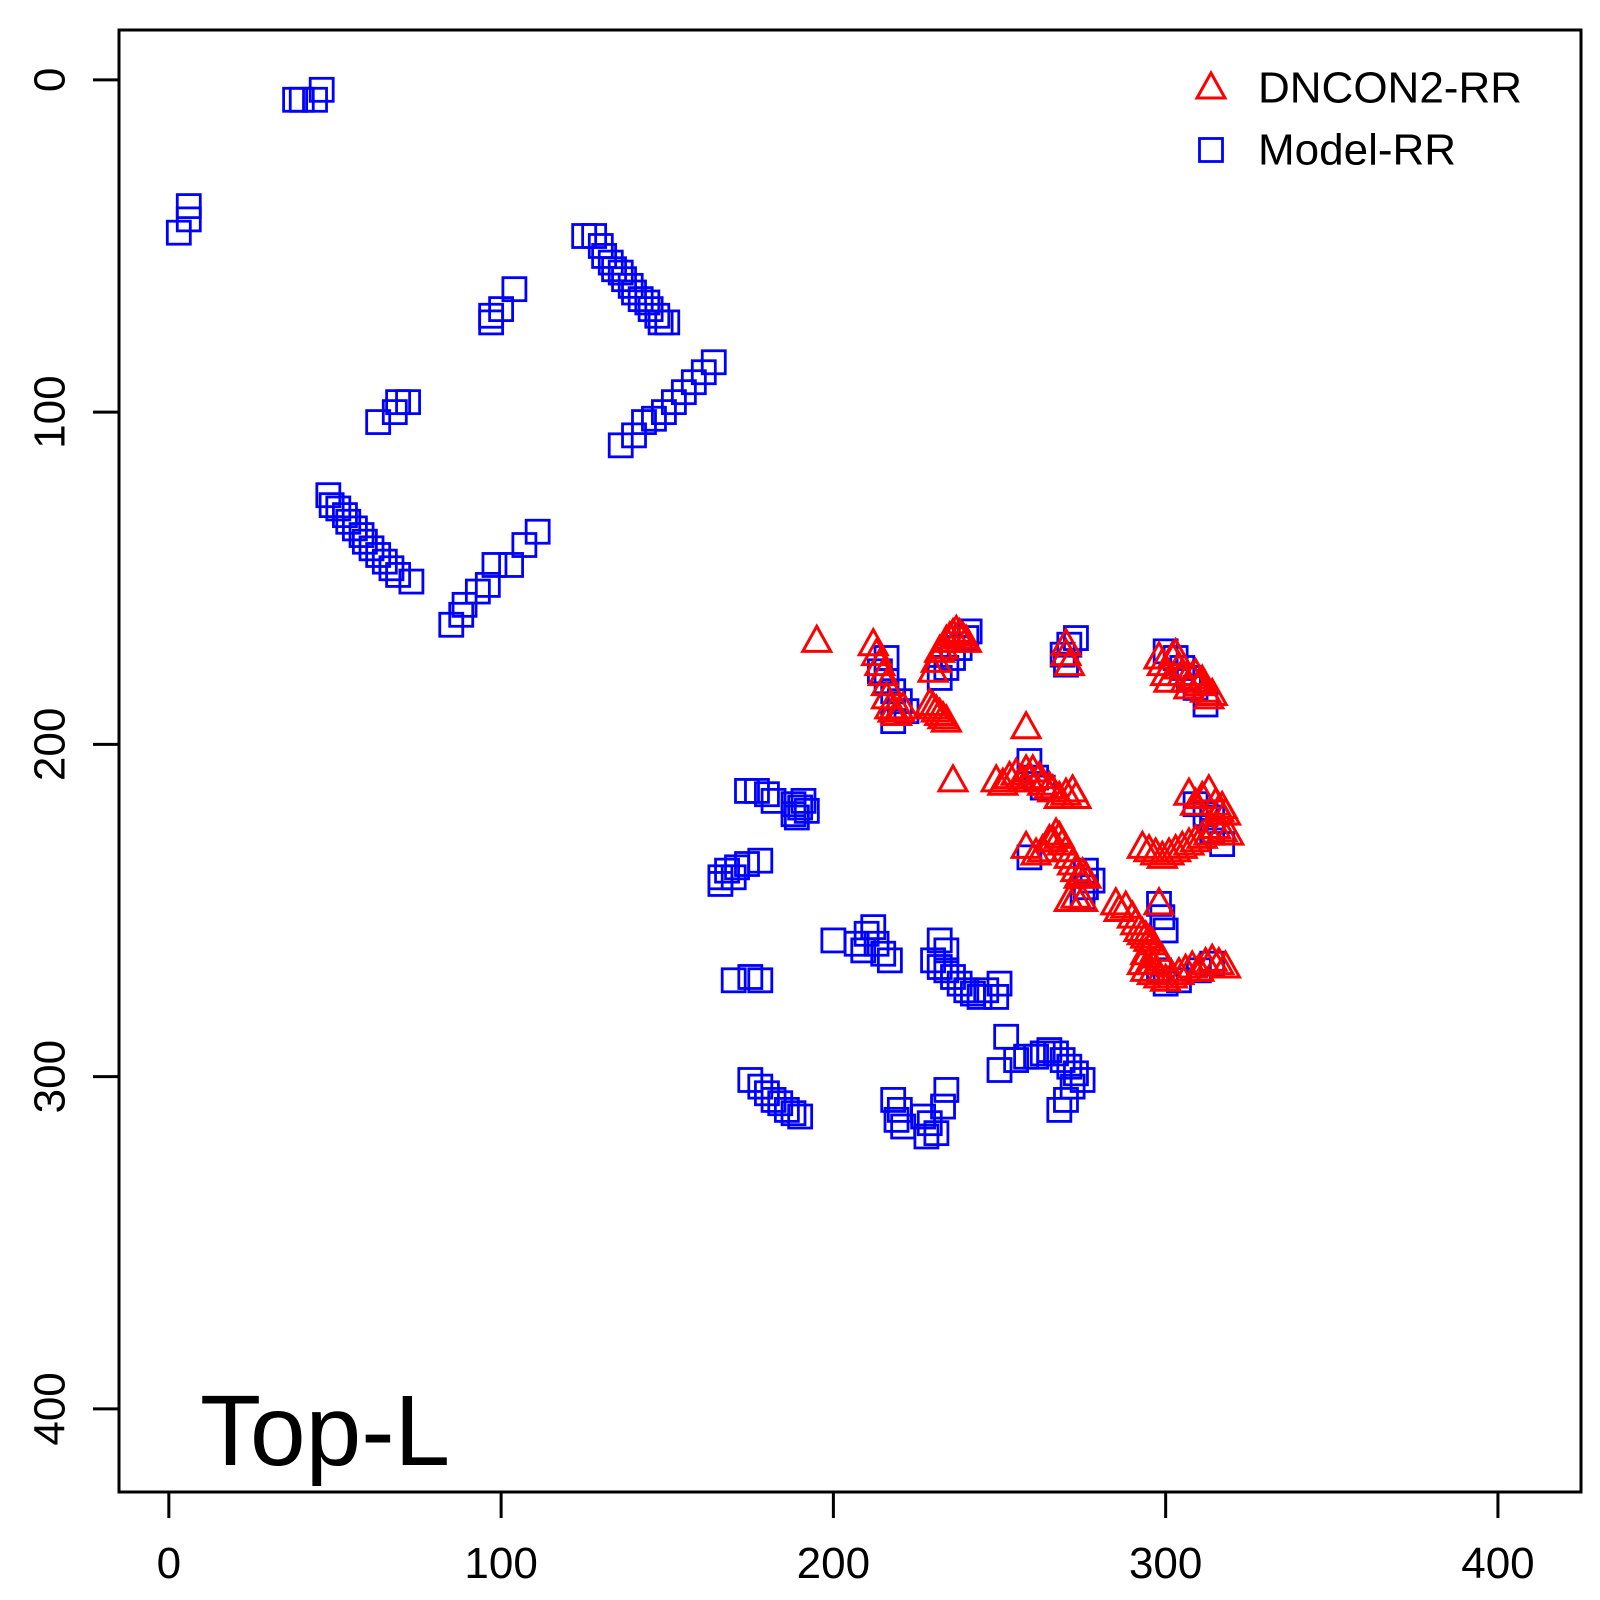 The height and width of the screenshot is (1600, 1600). I want to click on x-tick-label: 0, so click(169, 1563).